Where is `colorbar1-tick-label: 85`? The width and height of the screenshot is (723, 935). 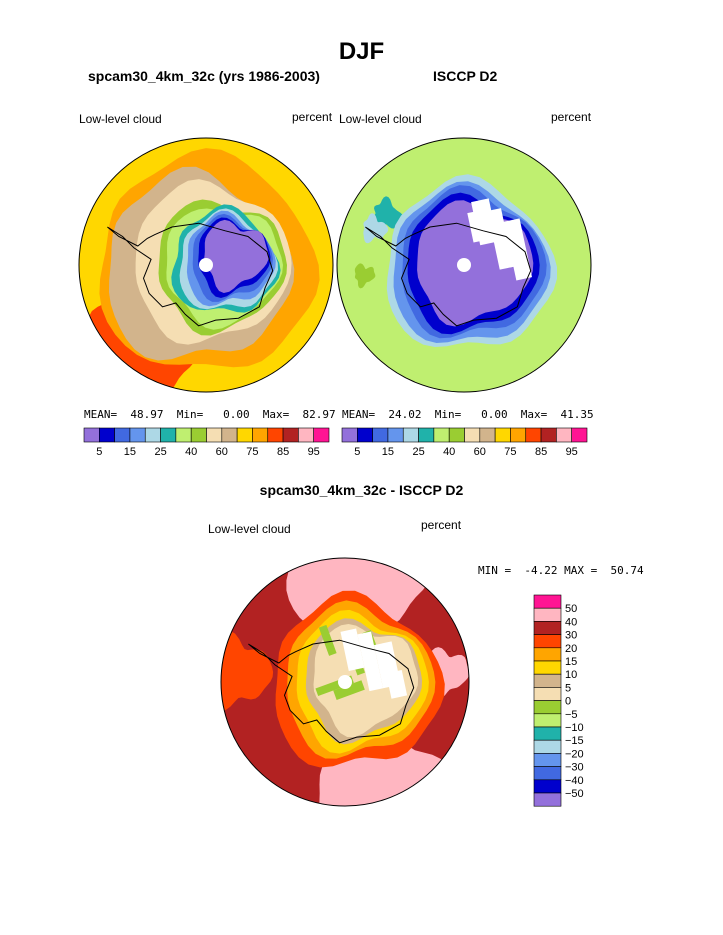 colorbar1-tick-label: 85 is located at coordinates (283, 452).